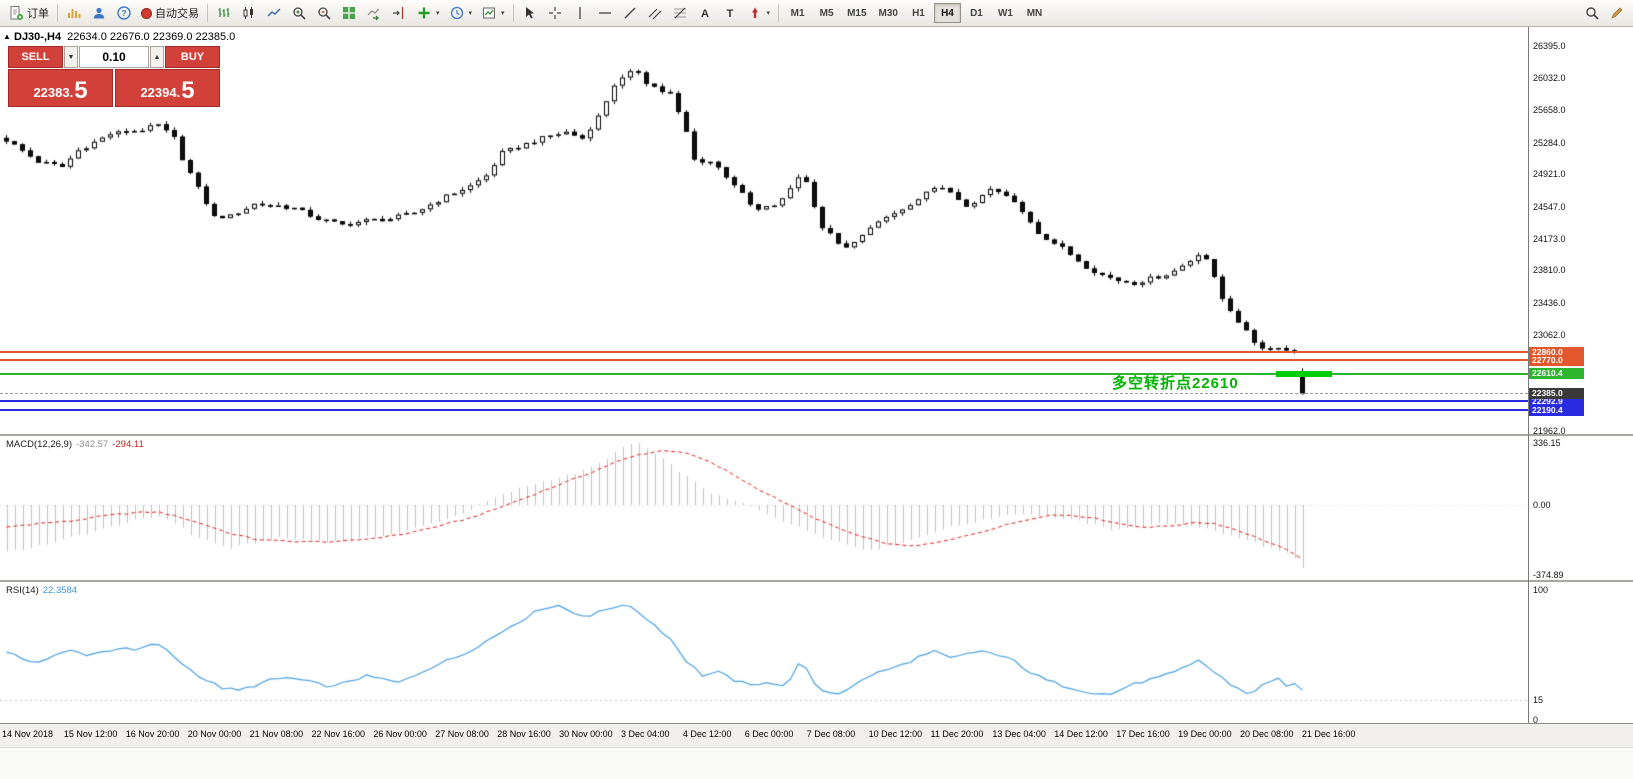 The image size is (1633, 779). I want to click on edit-button, so click(1617, 13).